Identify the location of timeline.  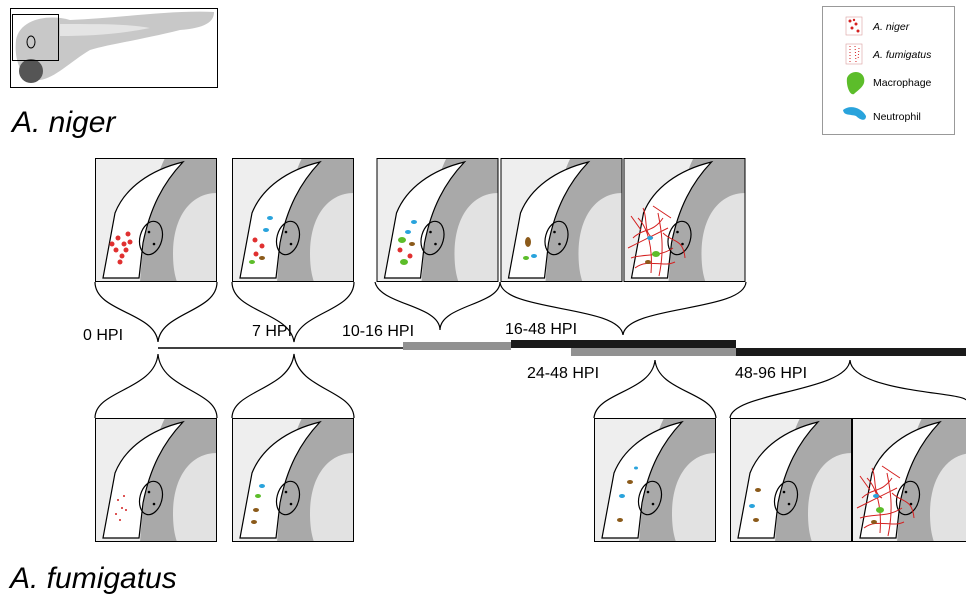
(562, 348).